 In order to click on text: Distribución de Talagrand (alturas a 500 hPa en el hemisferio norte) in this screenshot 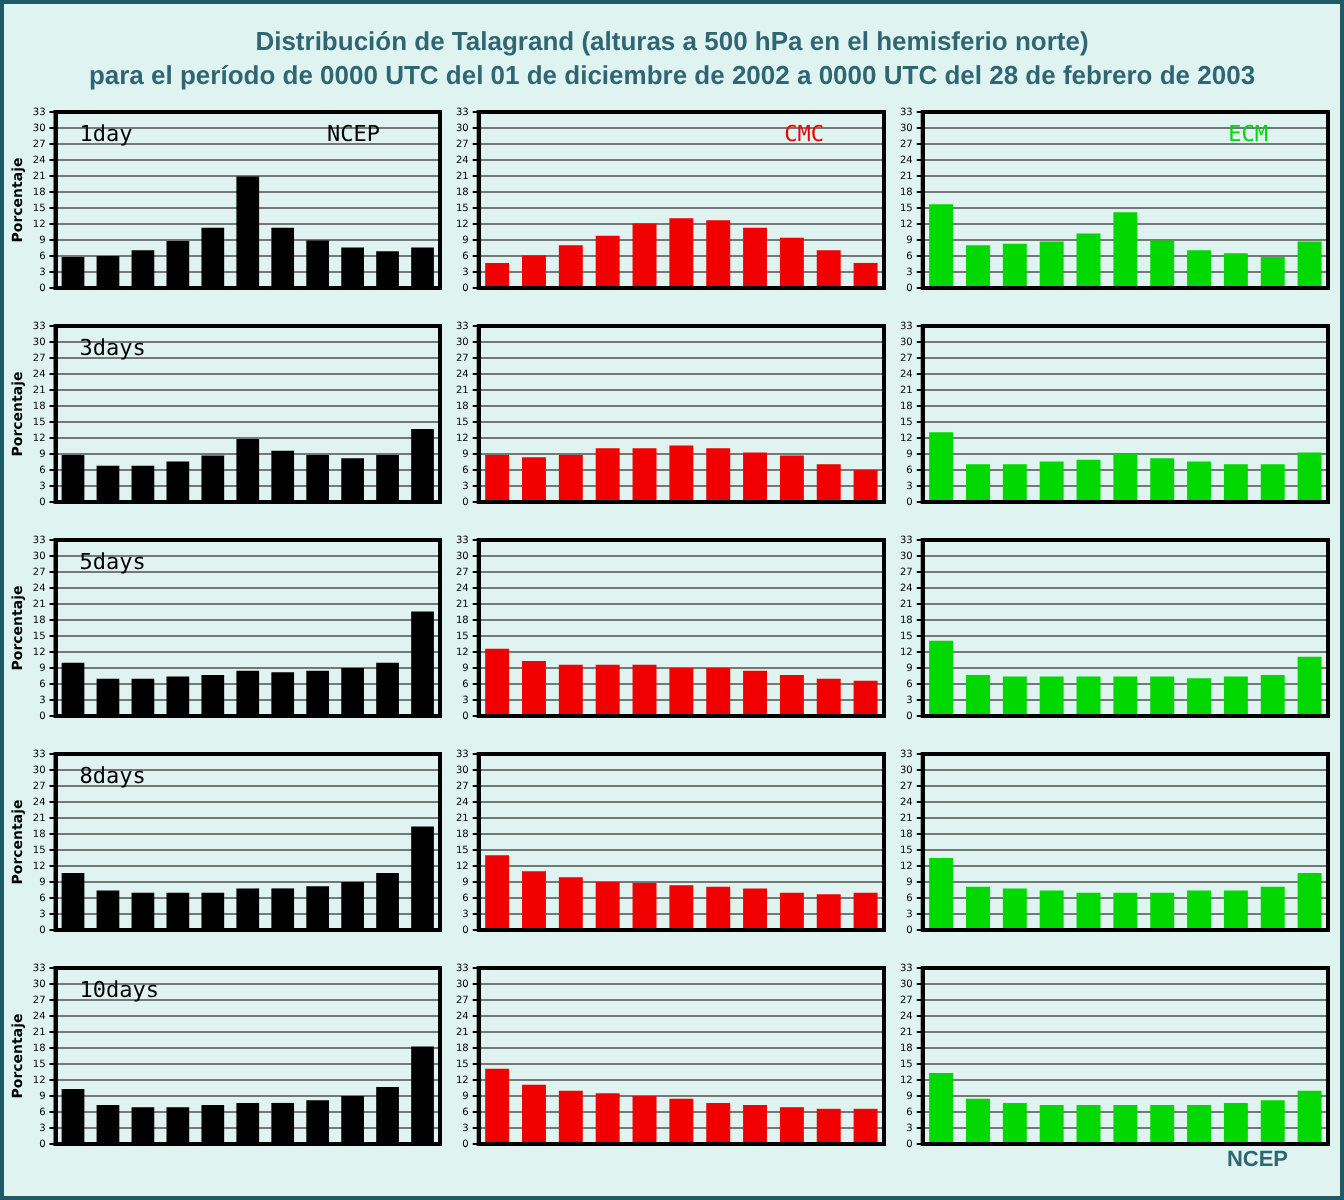, I will do `click(672, 41)`.